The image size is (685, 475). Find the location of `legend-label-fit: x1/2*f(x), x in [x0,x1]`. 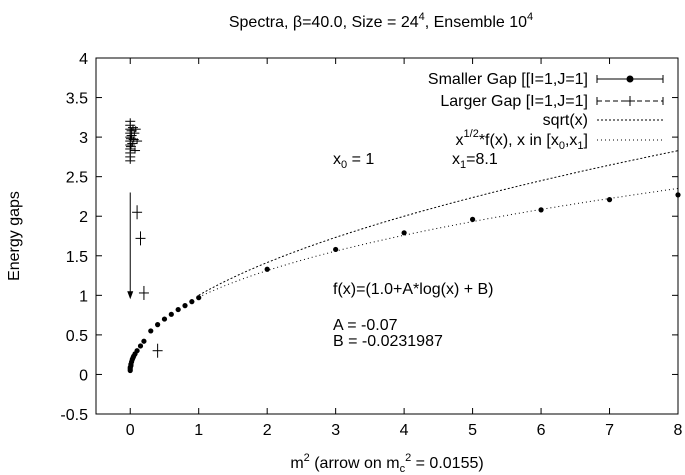

legend-label-fit: x1/2*f(x), x in [x0,x1] is located at coordinates (522, 140).